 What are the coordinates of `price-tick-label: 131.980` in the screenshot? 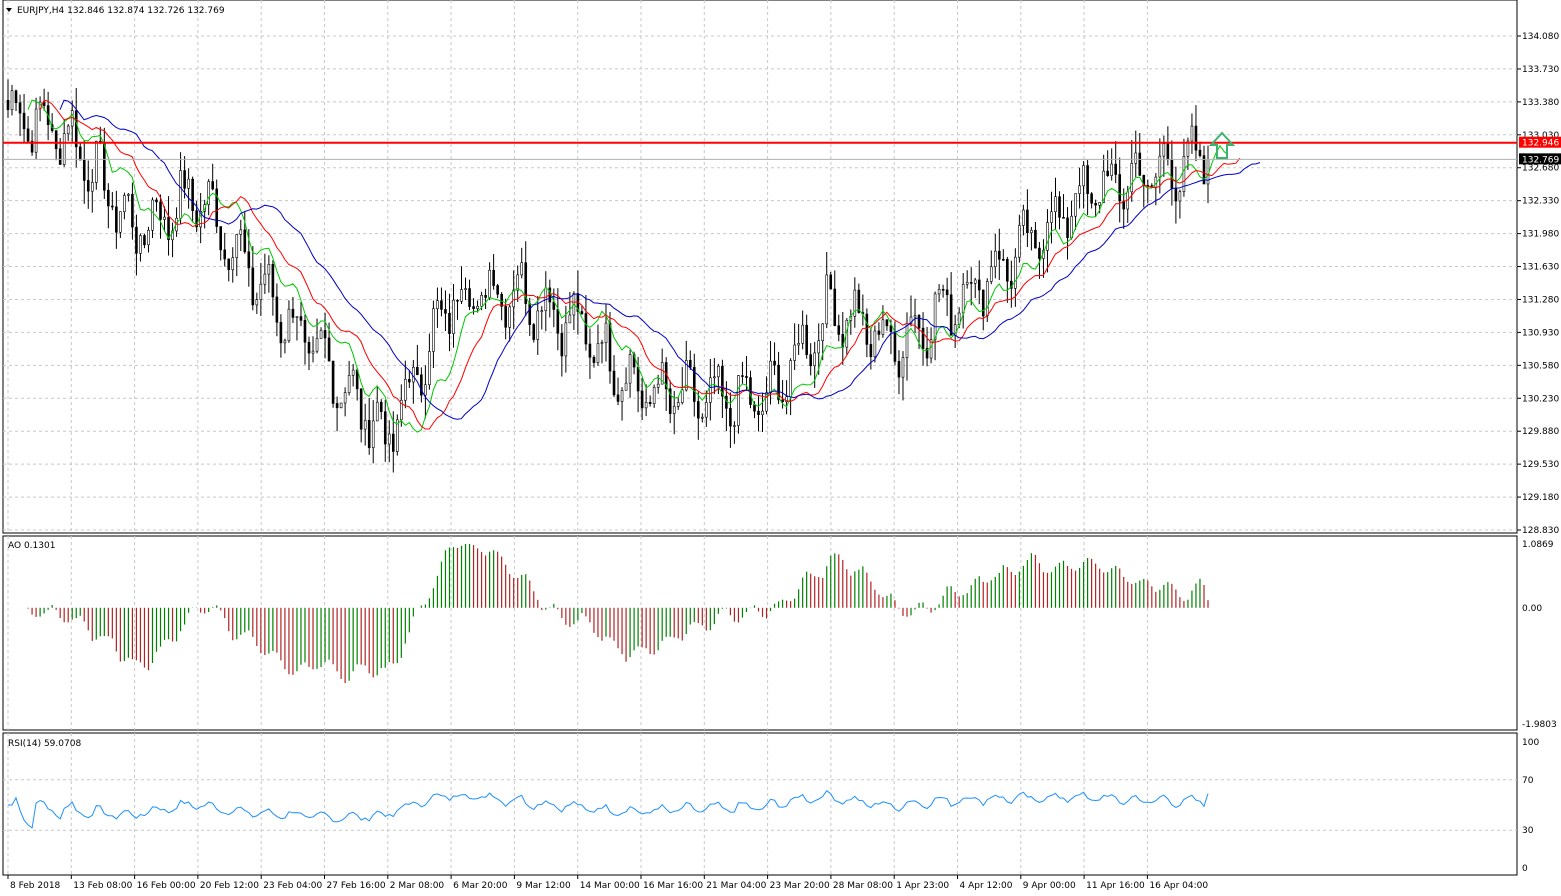 It's located at (1540, 235).